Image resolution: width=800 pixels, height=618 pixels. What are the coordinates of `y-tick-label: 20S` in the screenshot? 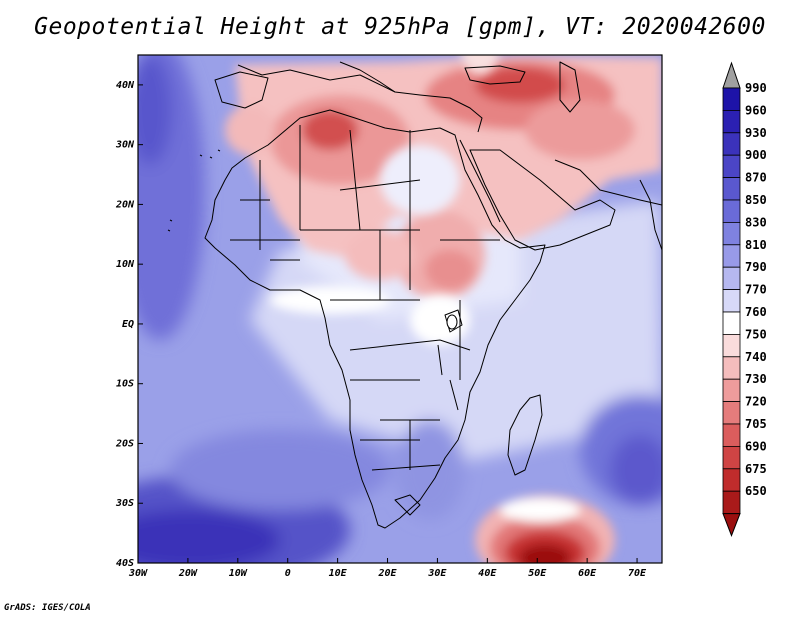 It's located at (124, 443).